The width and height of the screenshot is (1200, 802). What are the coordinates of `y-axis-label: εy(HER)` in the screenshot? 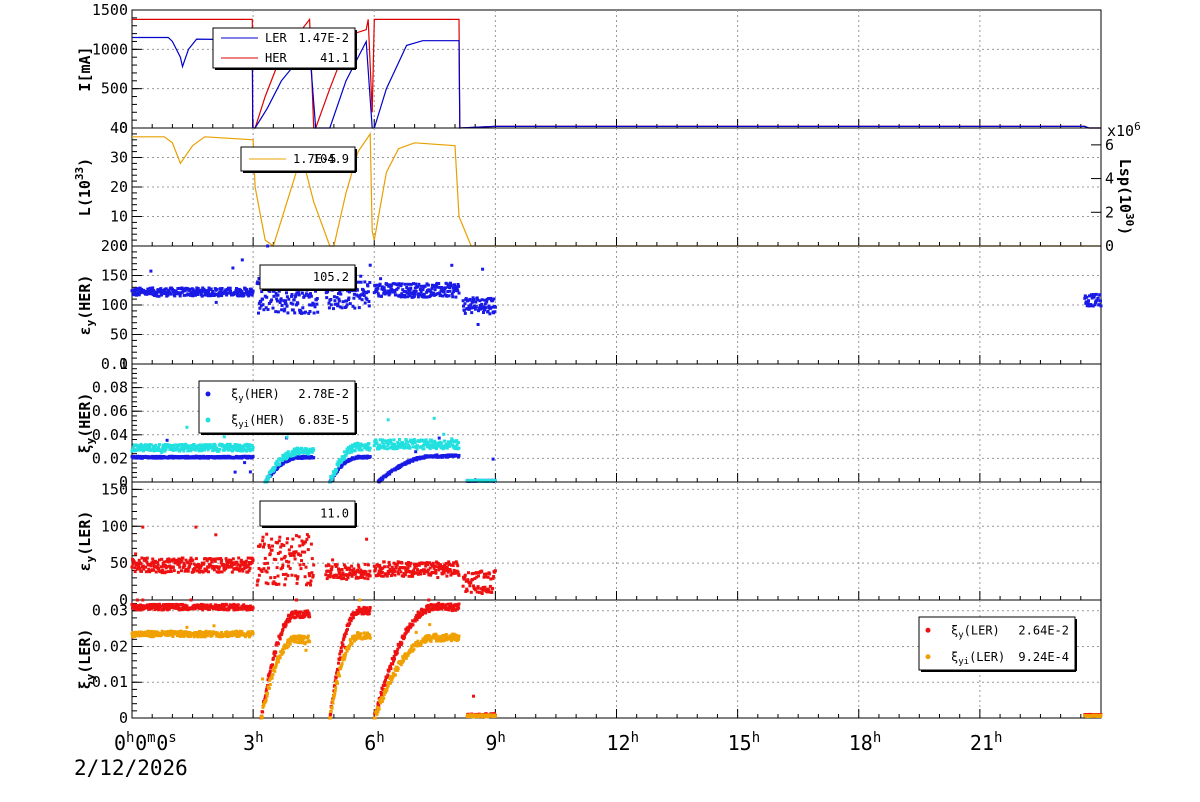 It's located at (86, 305).